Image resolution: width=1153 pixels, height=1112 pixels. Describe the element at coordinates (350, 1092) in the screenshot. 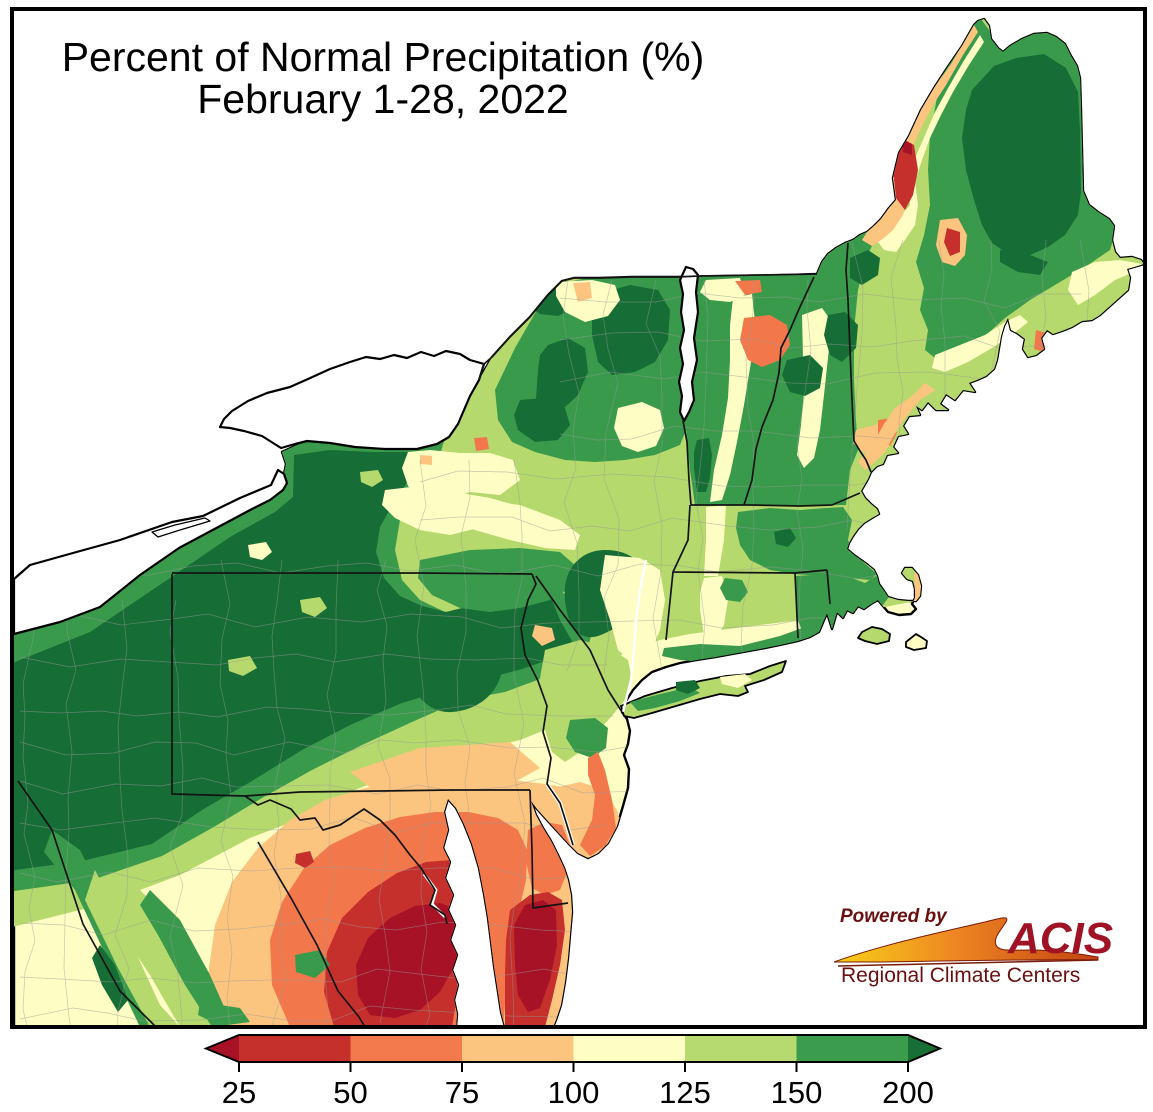

I see `svg-text: 50` at that location.